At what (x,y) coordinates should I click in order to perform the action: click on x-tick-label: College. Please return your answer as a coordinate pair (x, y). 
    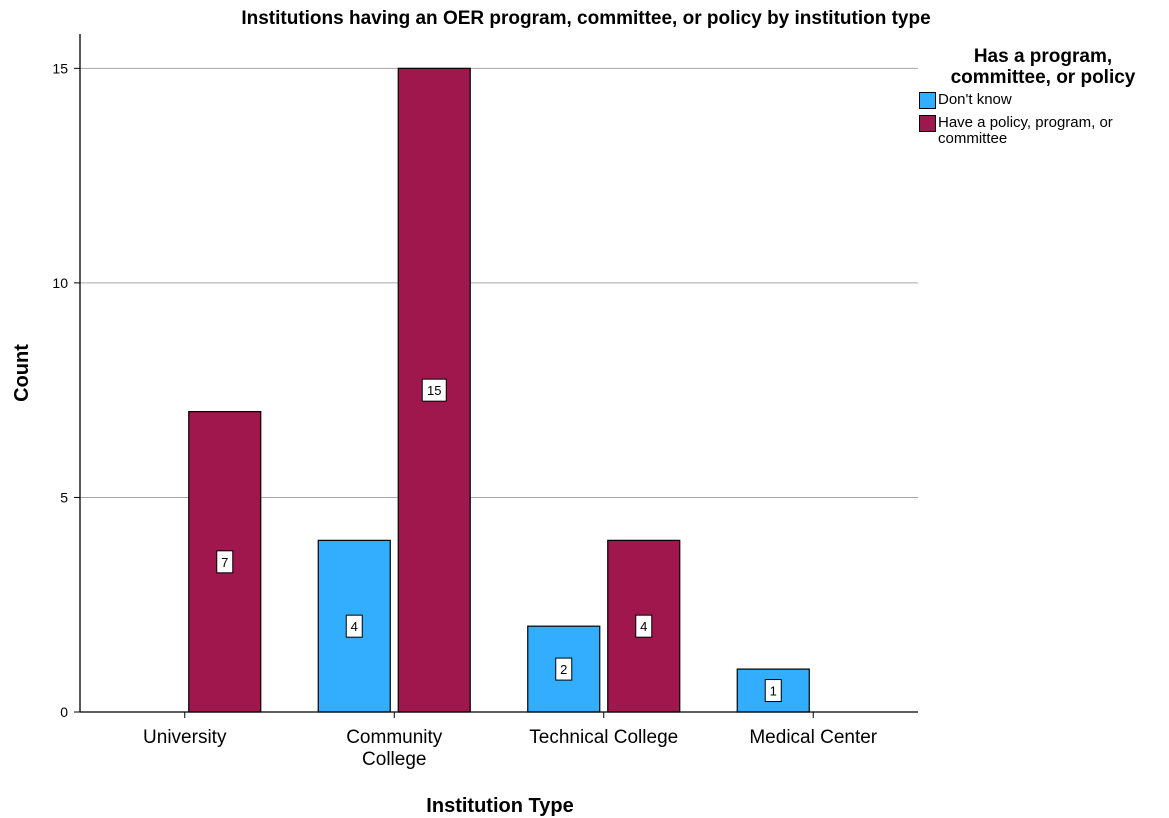
    Looking at the image, I should click on (394, 759).